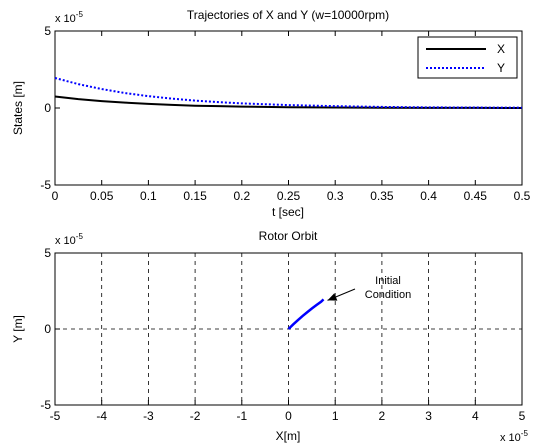 The height and width of the screenshot is (448, 539). What do you see at coordinates (18, 108) in the screenshot?
I see `top-y-axis-label: States [m]` at bounding box center [18, 108].